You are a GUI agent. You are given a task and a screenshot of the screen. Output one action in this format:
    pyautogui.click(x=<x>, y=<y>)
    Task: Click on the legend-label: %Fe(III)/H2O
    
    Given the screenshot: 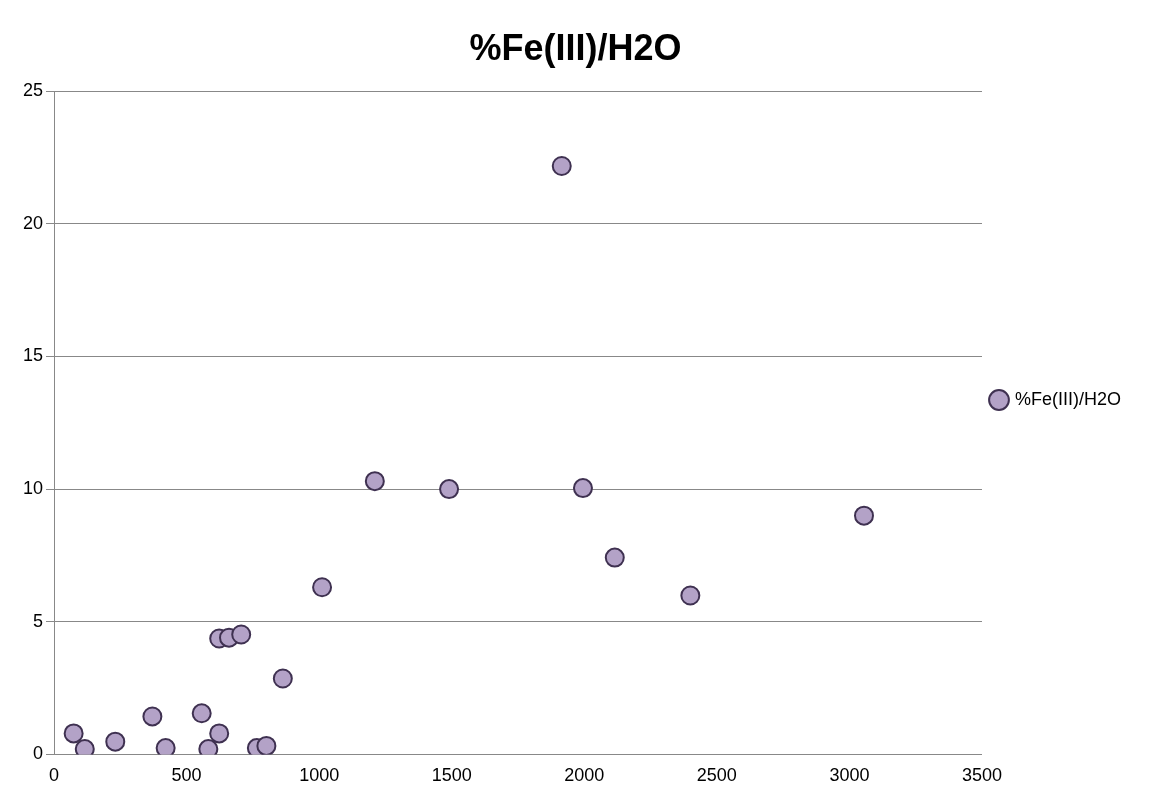 What is the action you would take?
    pyautogui.click(x=1067, y=398)
    